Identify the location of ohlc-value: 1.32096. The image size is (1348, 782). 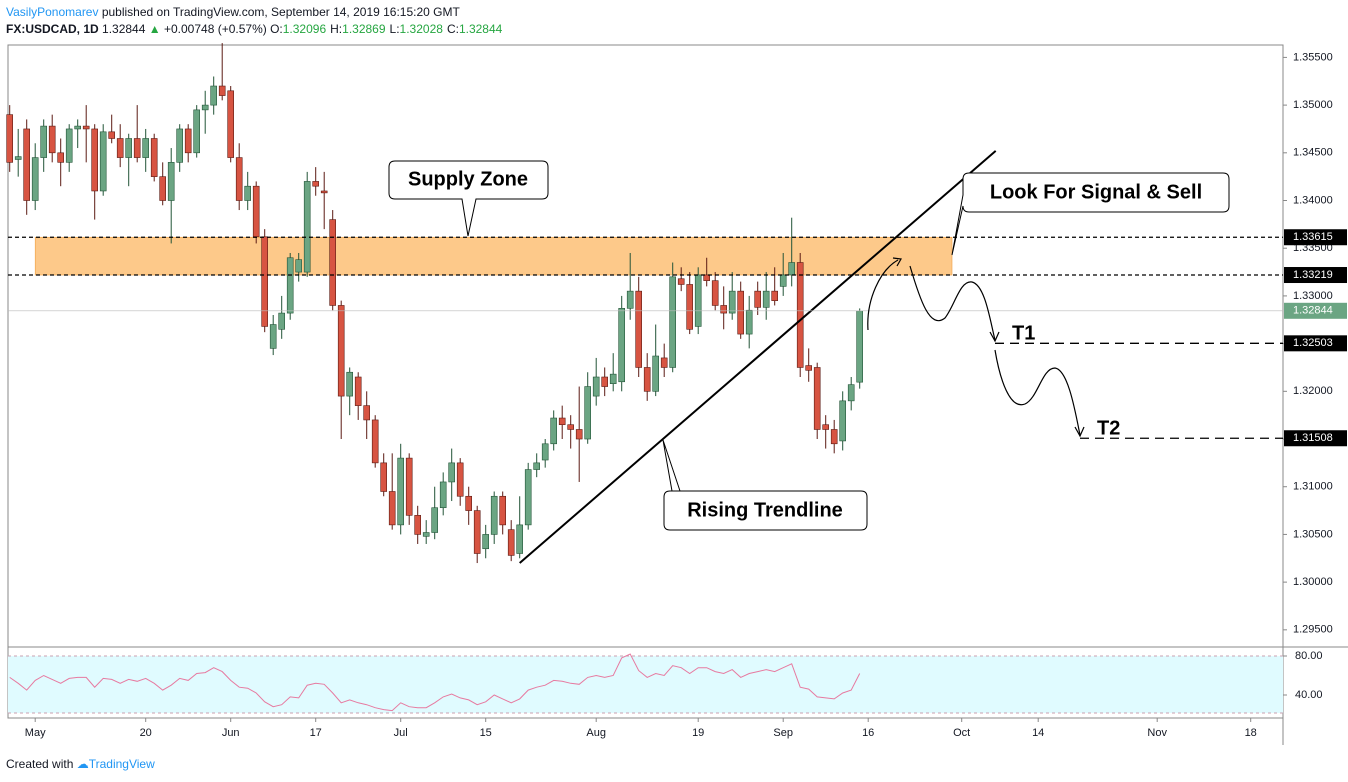
(304, 29).